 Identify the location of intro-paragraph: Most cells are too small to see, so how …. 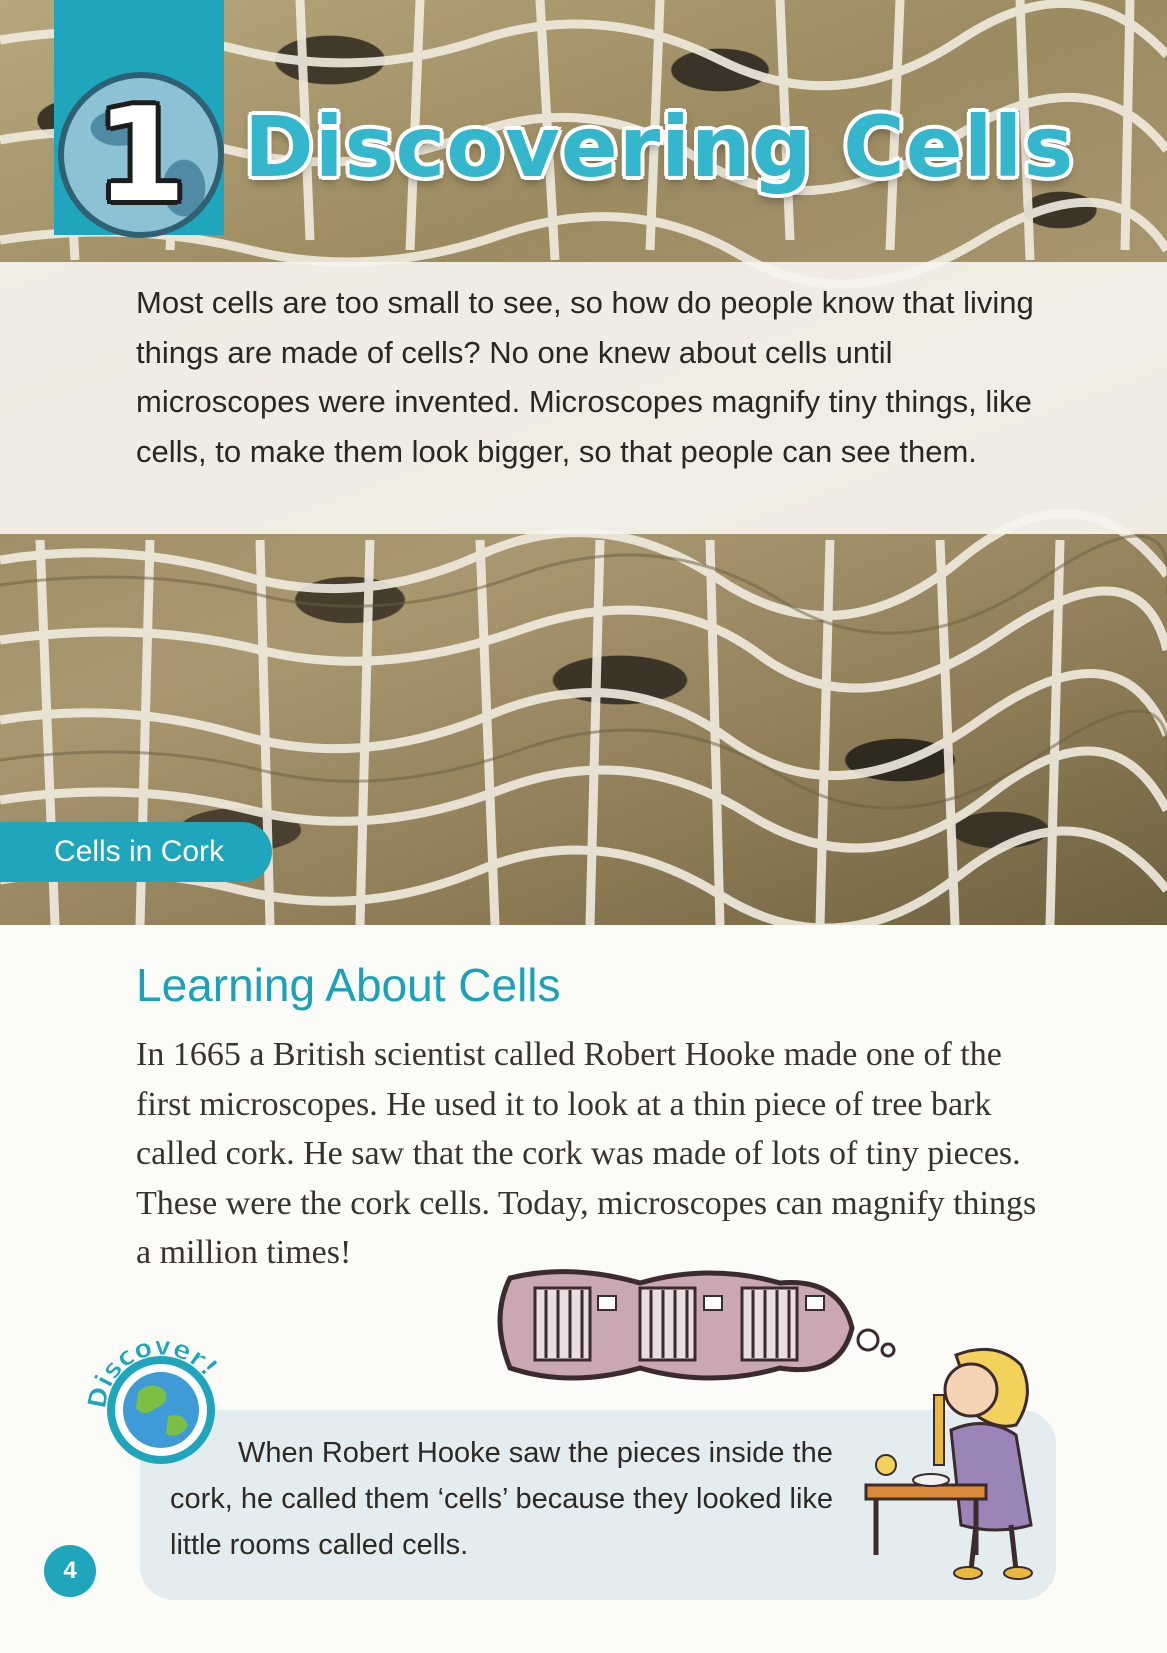
(585, 377).